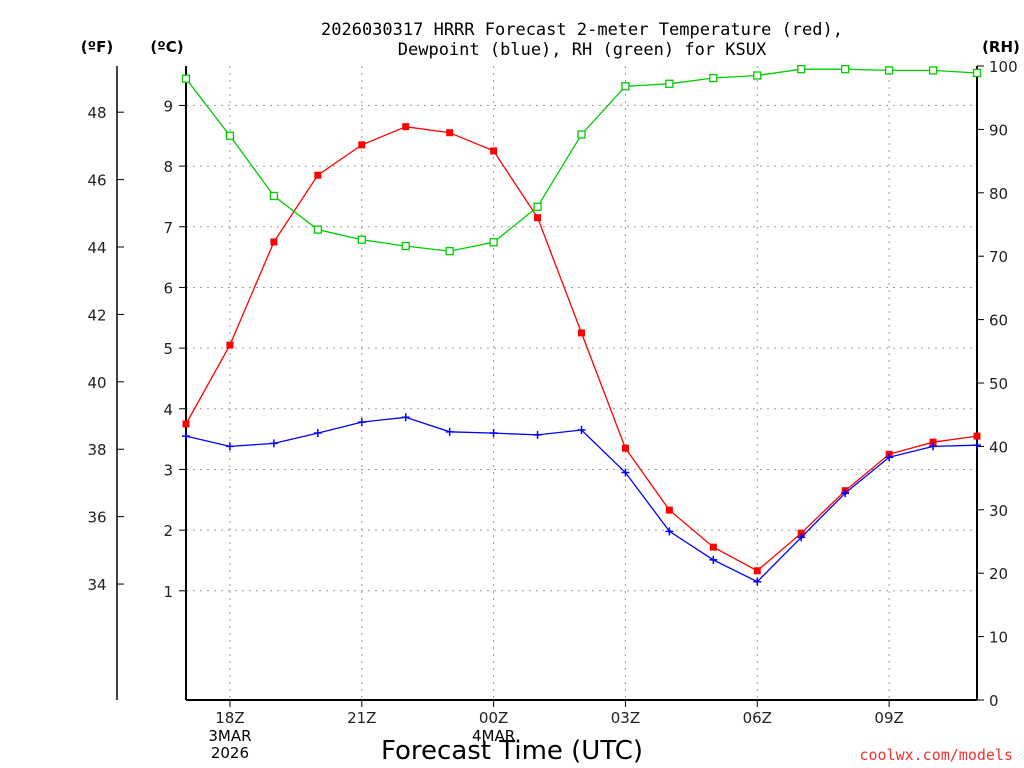 This screenshot has width=1024, height=768. What do you see at coordinates (1001, 47) in the screenshot?
I see `rh-unit-label: (RH)` at bounding box center [1001, 47].